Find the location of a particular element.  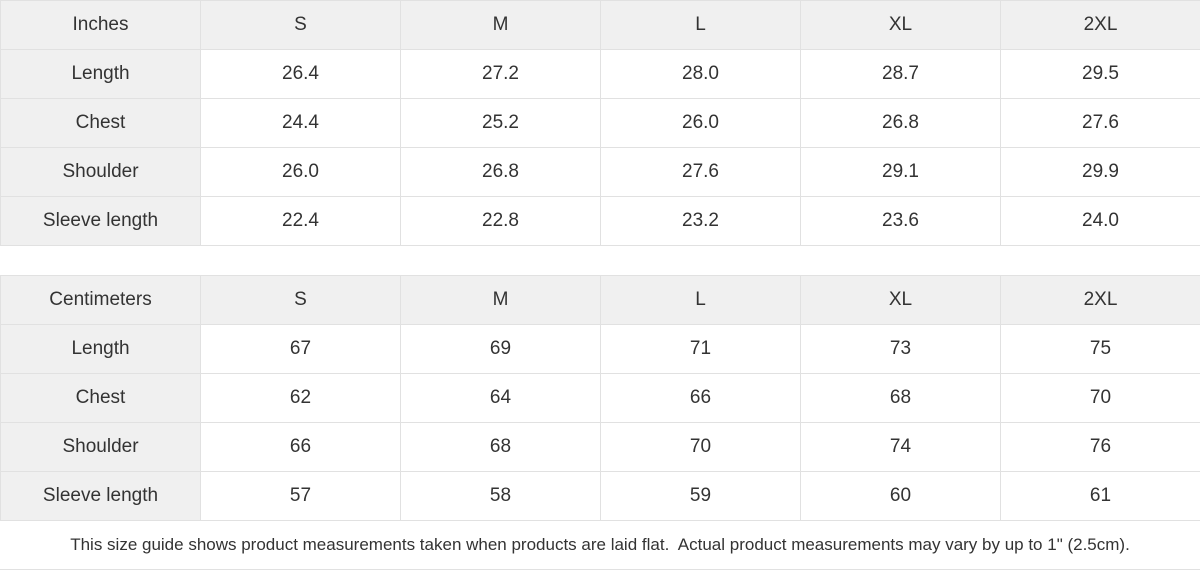

inches-header-row: Inches S M L XL 2XL is located at coordinates (600, 25).